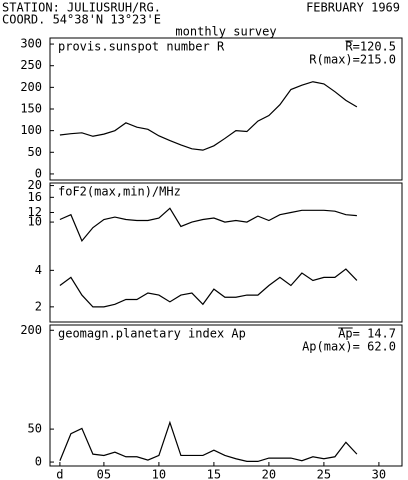 The image size is (408, 480). Describe the element at coordinates (35, 197) in the screenshot. I see `y-tick-label: 16` at that location.